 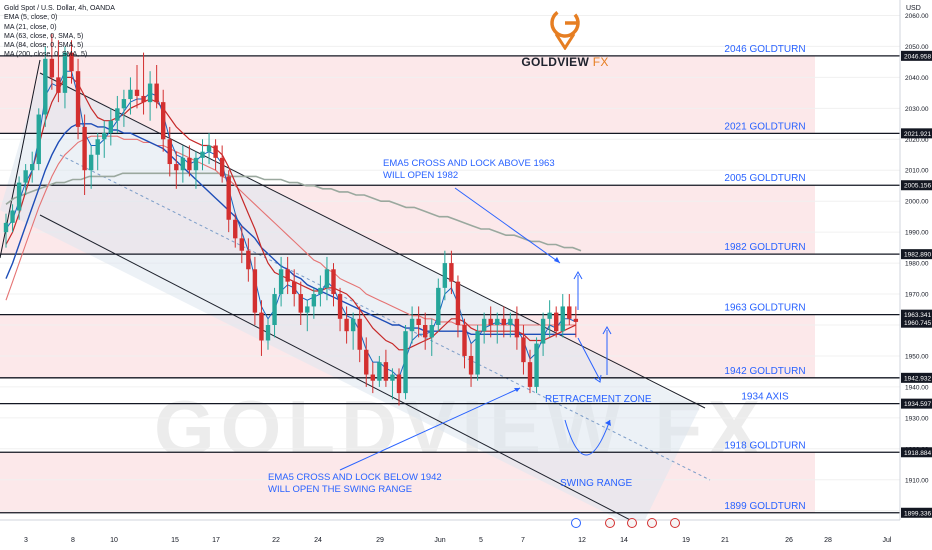 What do you see at coordinates (917, 109) in the screenshot?
I see `y-tick-3: 2030.00` at bounding box center [917, 109].